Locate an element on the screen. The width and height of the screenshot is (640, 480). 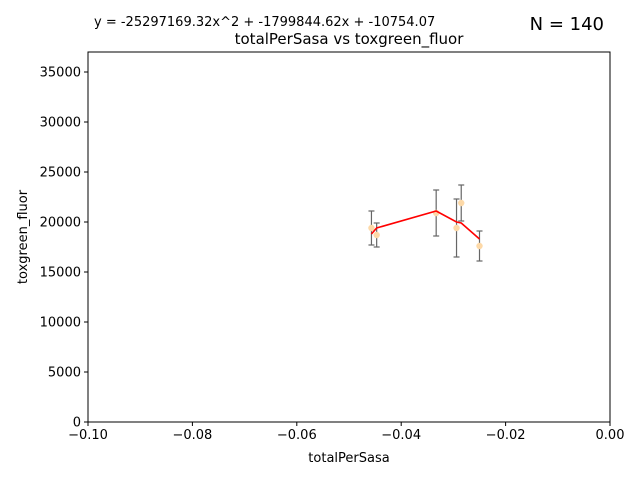
y-tick-label: 10000 is located at coordinates (60, 323).